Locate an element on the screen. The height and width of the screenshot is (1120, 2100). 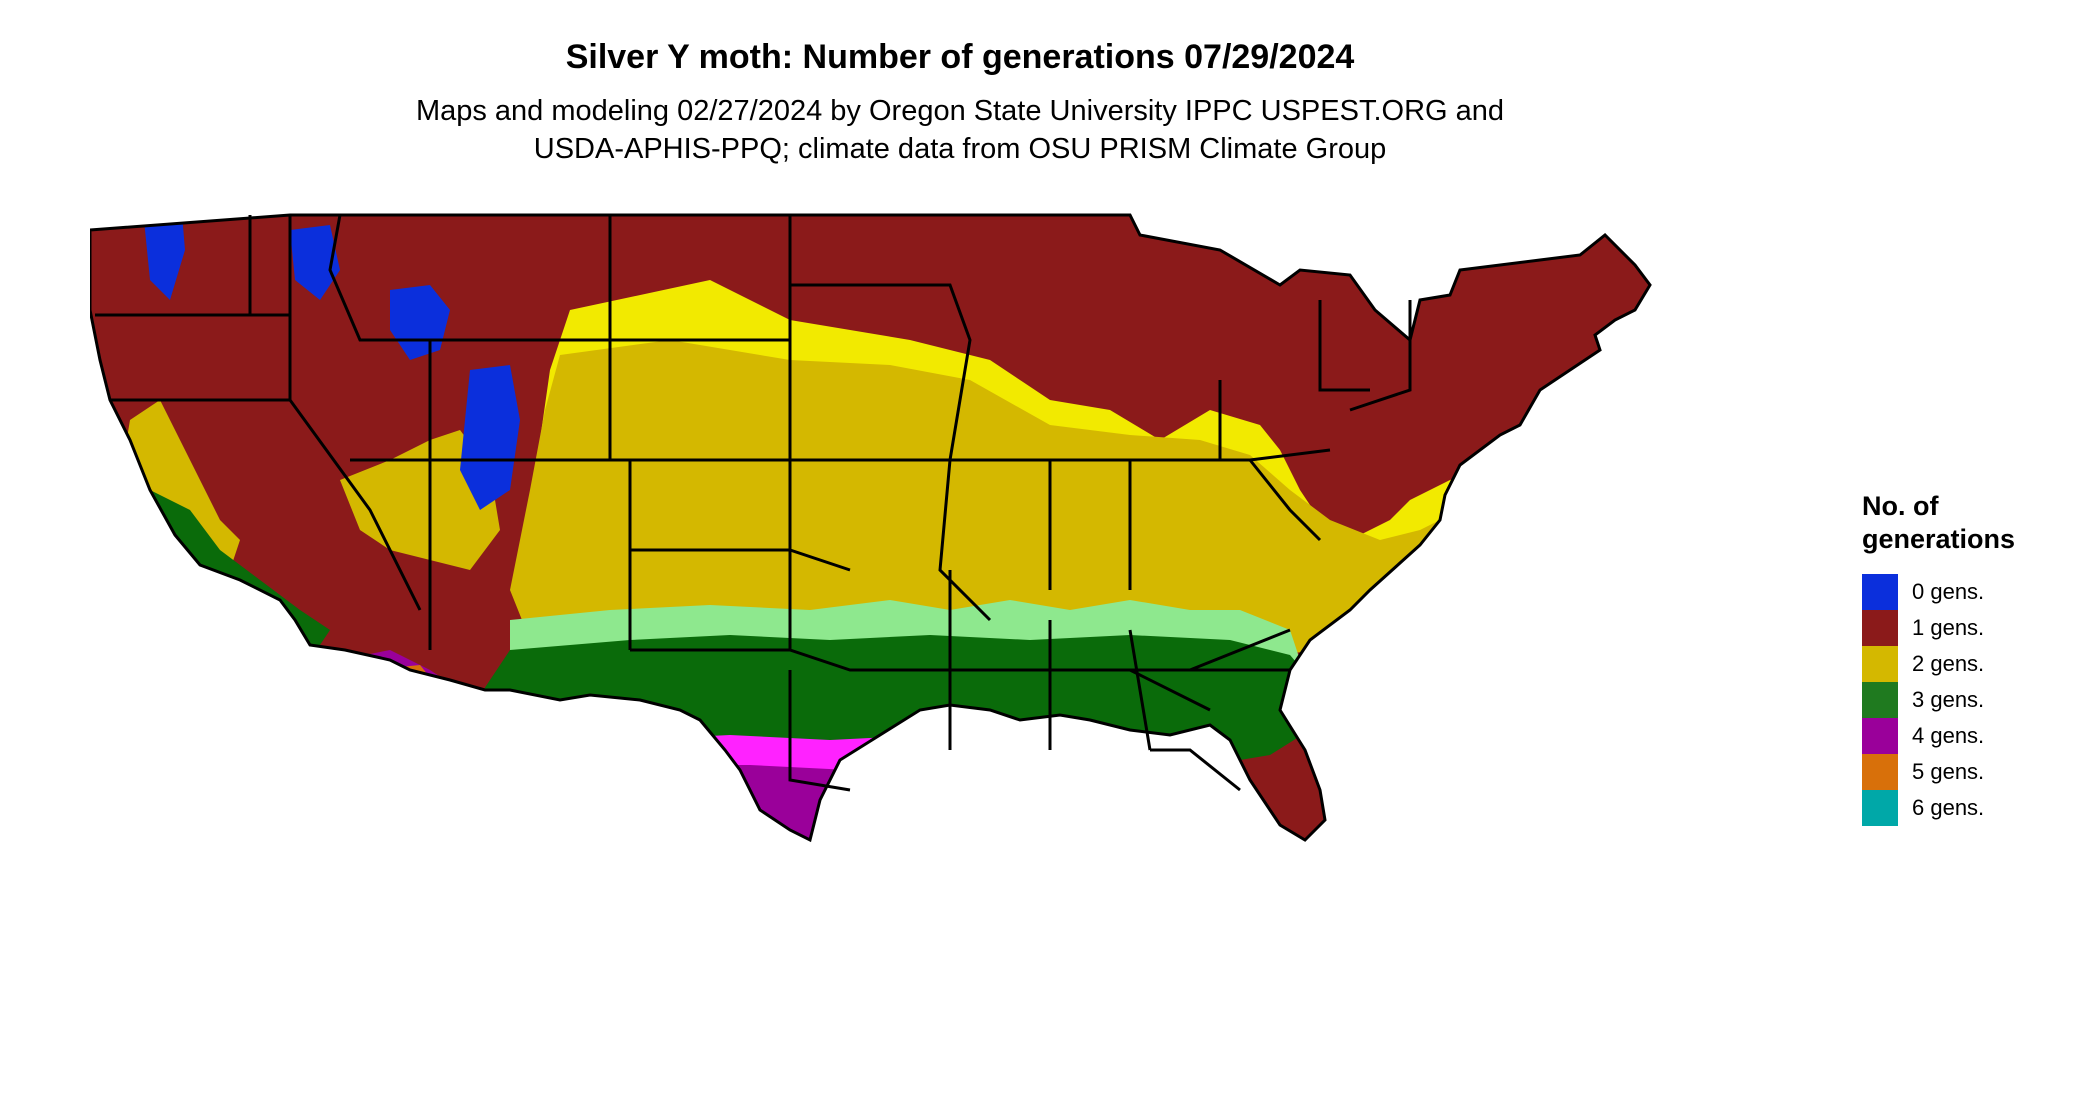
legend-label-5: 5 gens. is located at coordinates (1948, 771).